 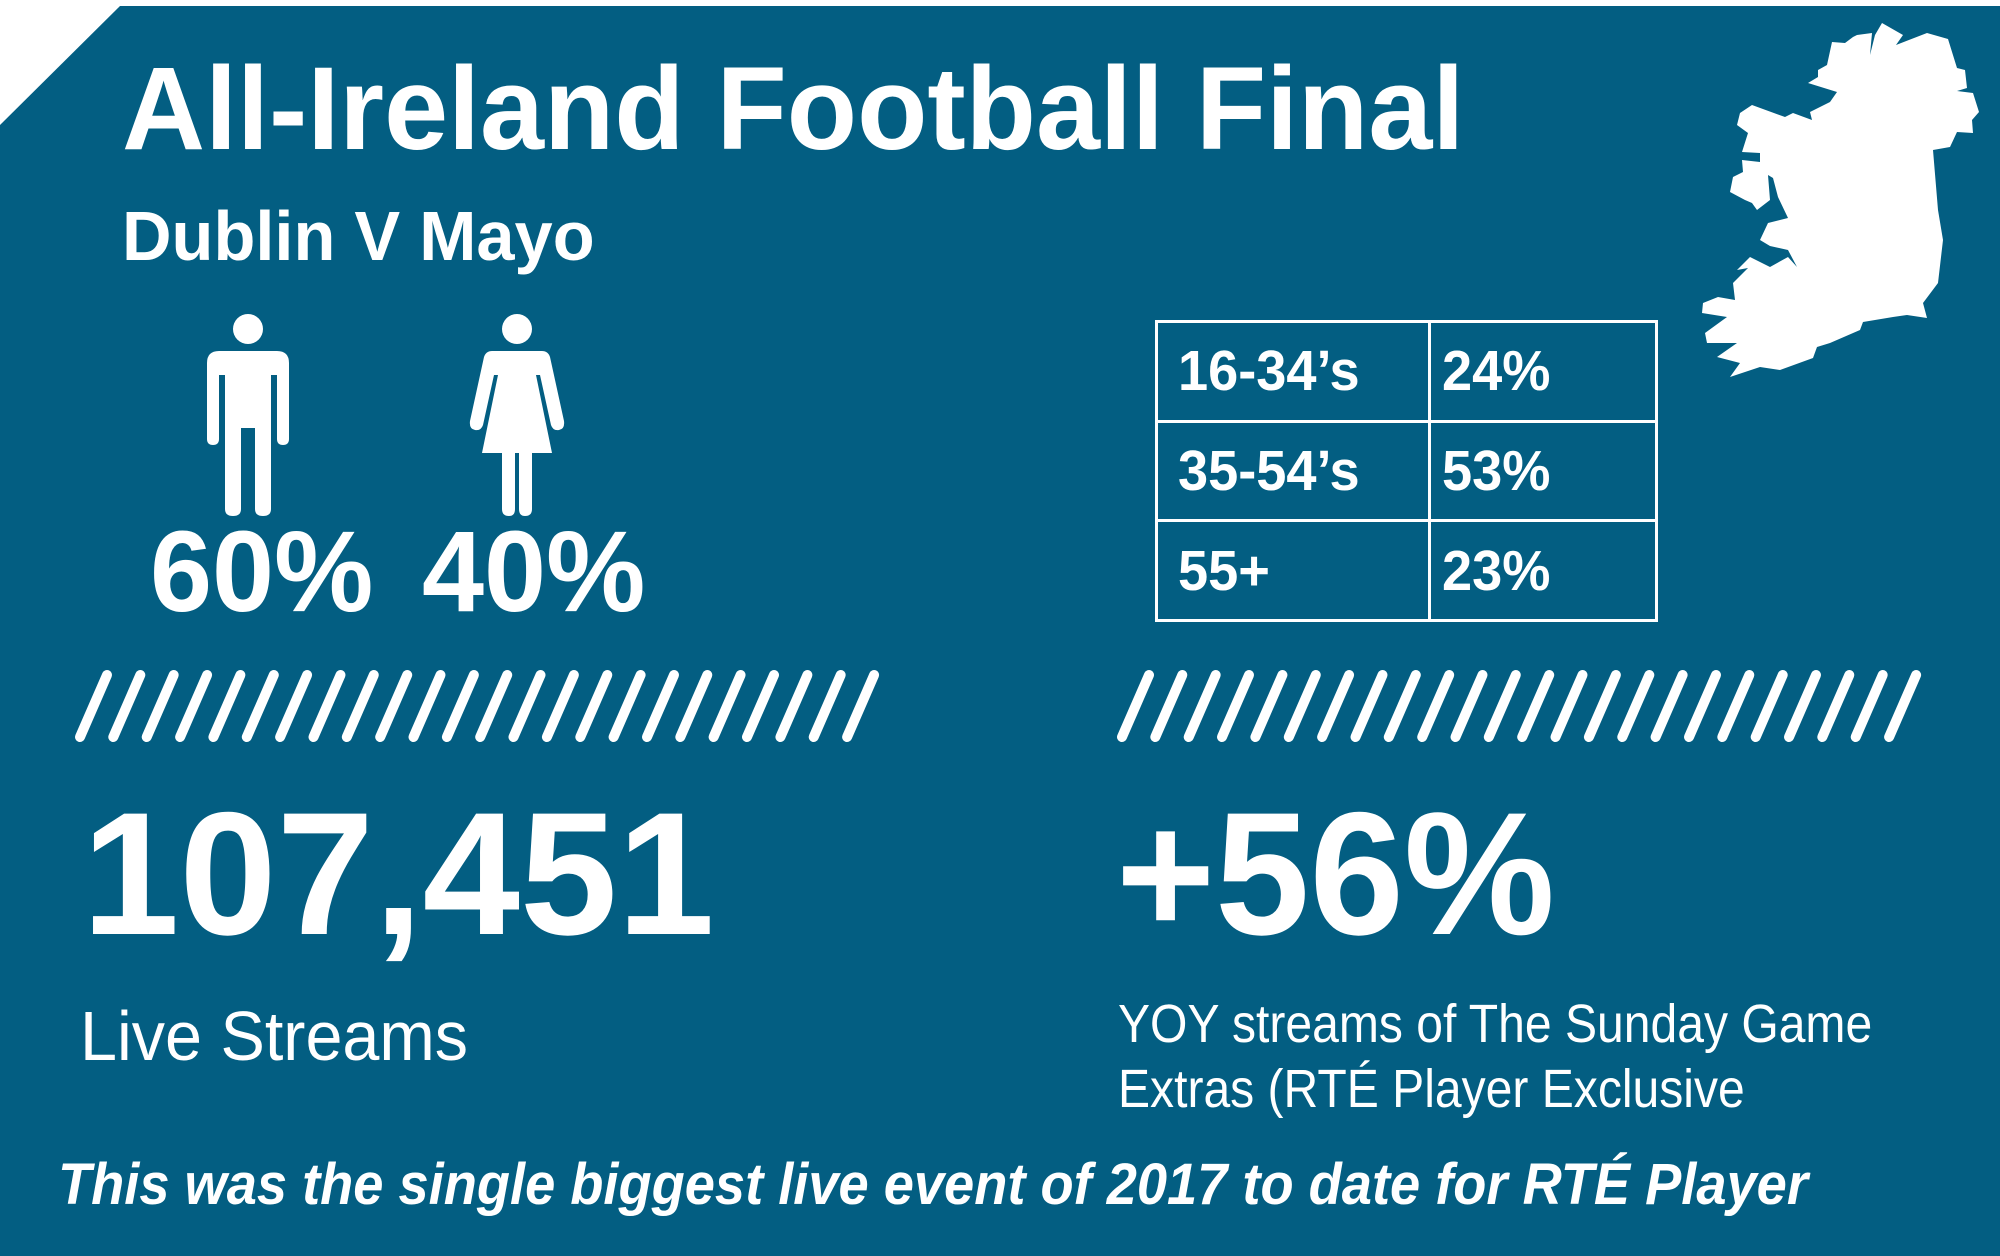 I want to click on age-table-row: 35-54’s 53%, so click(x=1406, y=471).